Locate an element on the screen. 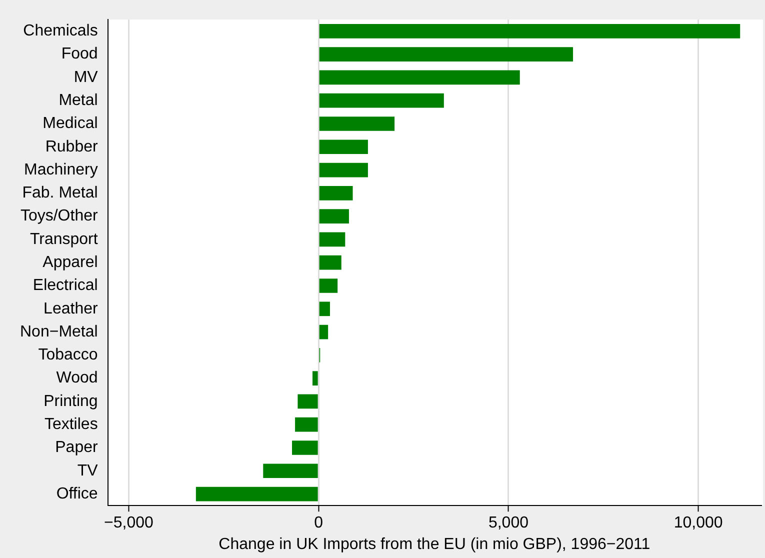 This screenshot has height=558, width=765. y-tick-label: TV is located at coordinates (87, 471).